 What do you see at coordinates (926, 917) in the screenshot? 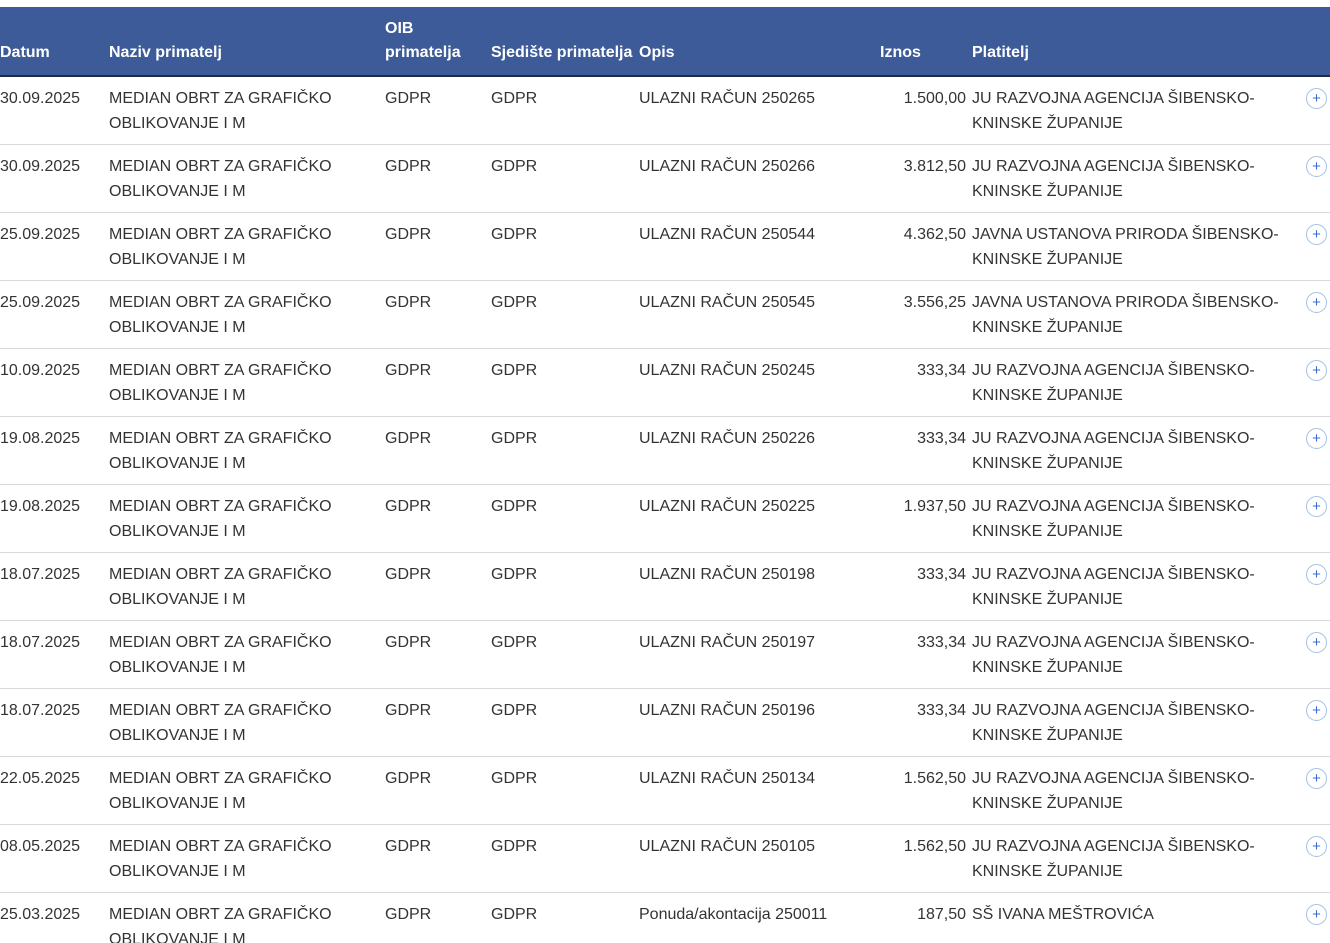
I see `cell-iznos: 187,50` at bounding box center [926, 917].